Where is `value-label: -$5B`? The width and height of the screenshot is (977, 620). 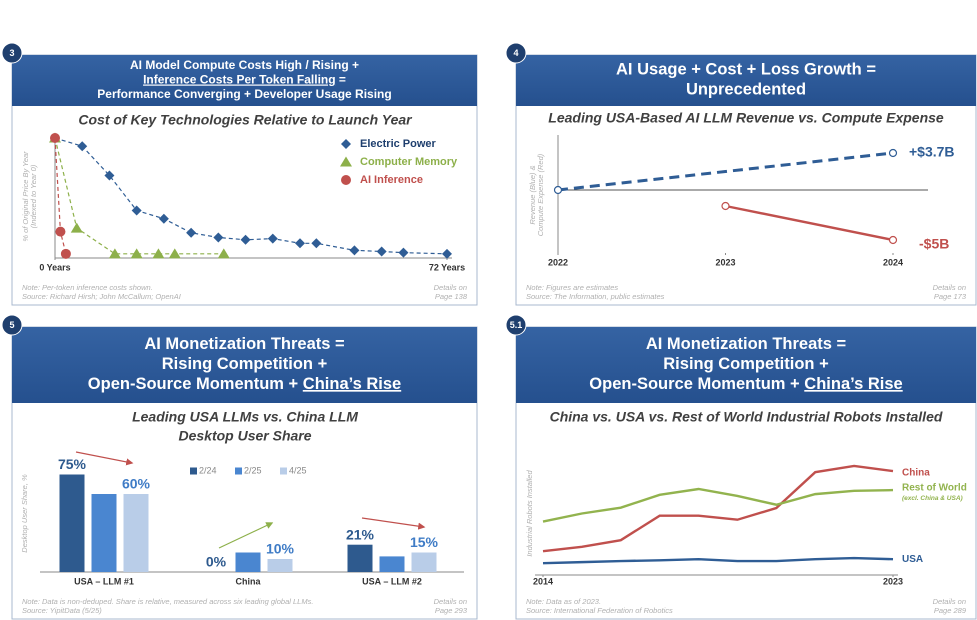 value-label: -$5B is located at coordinates (934, 244).